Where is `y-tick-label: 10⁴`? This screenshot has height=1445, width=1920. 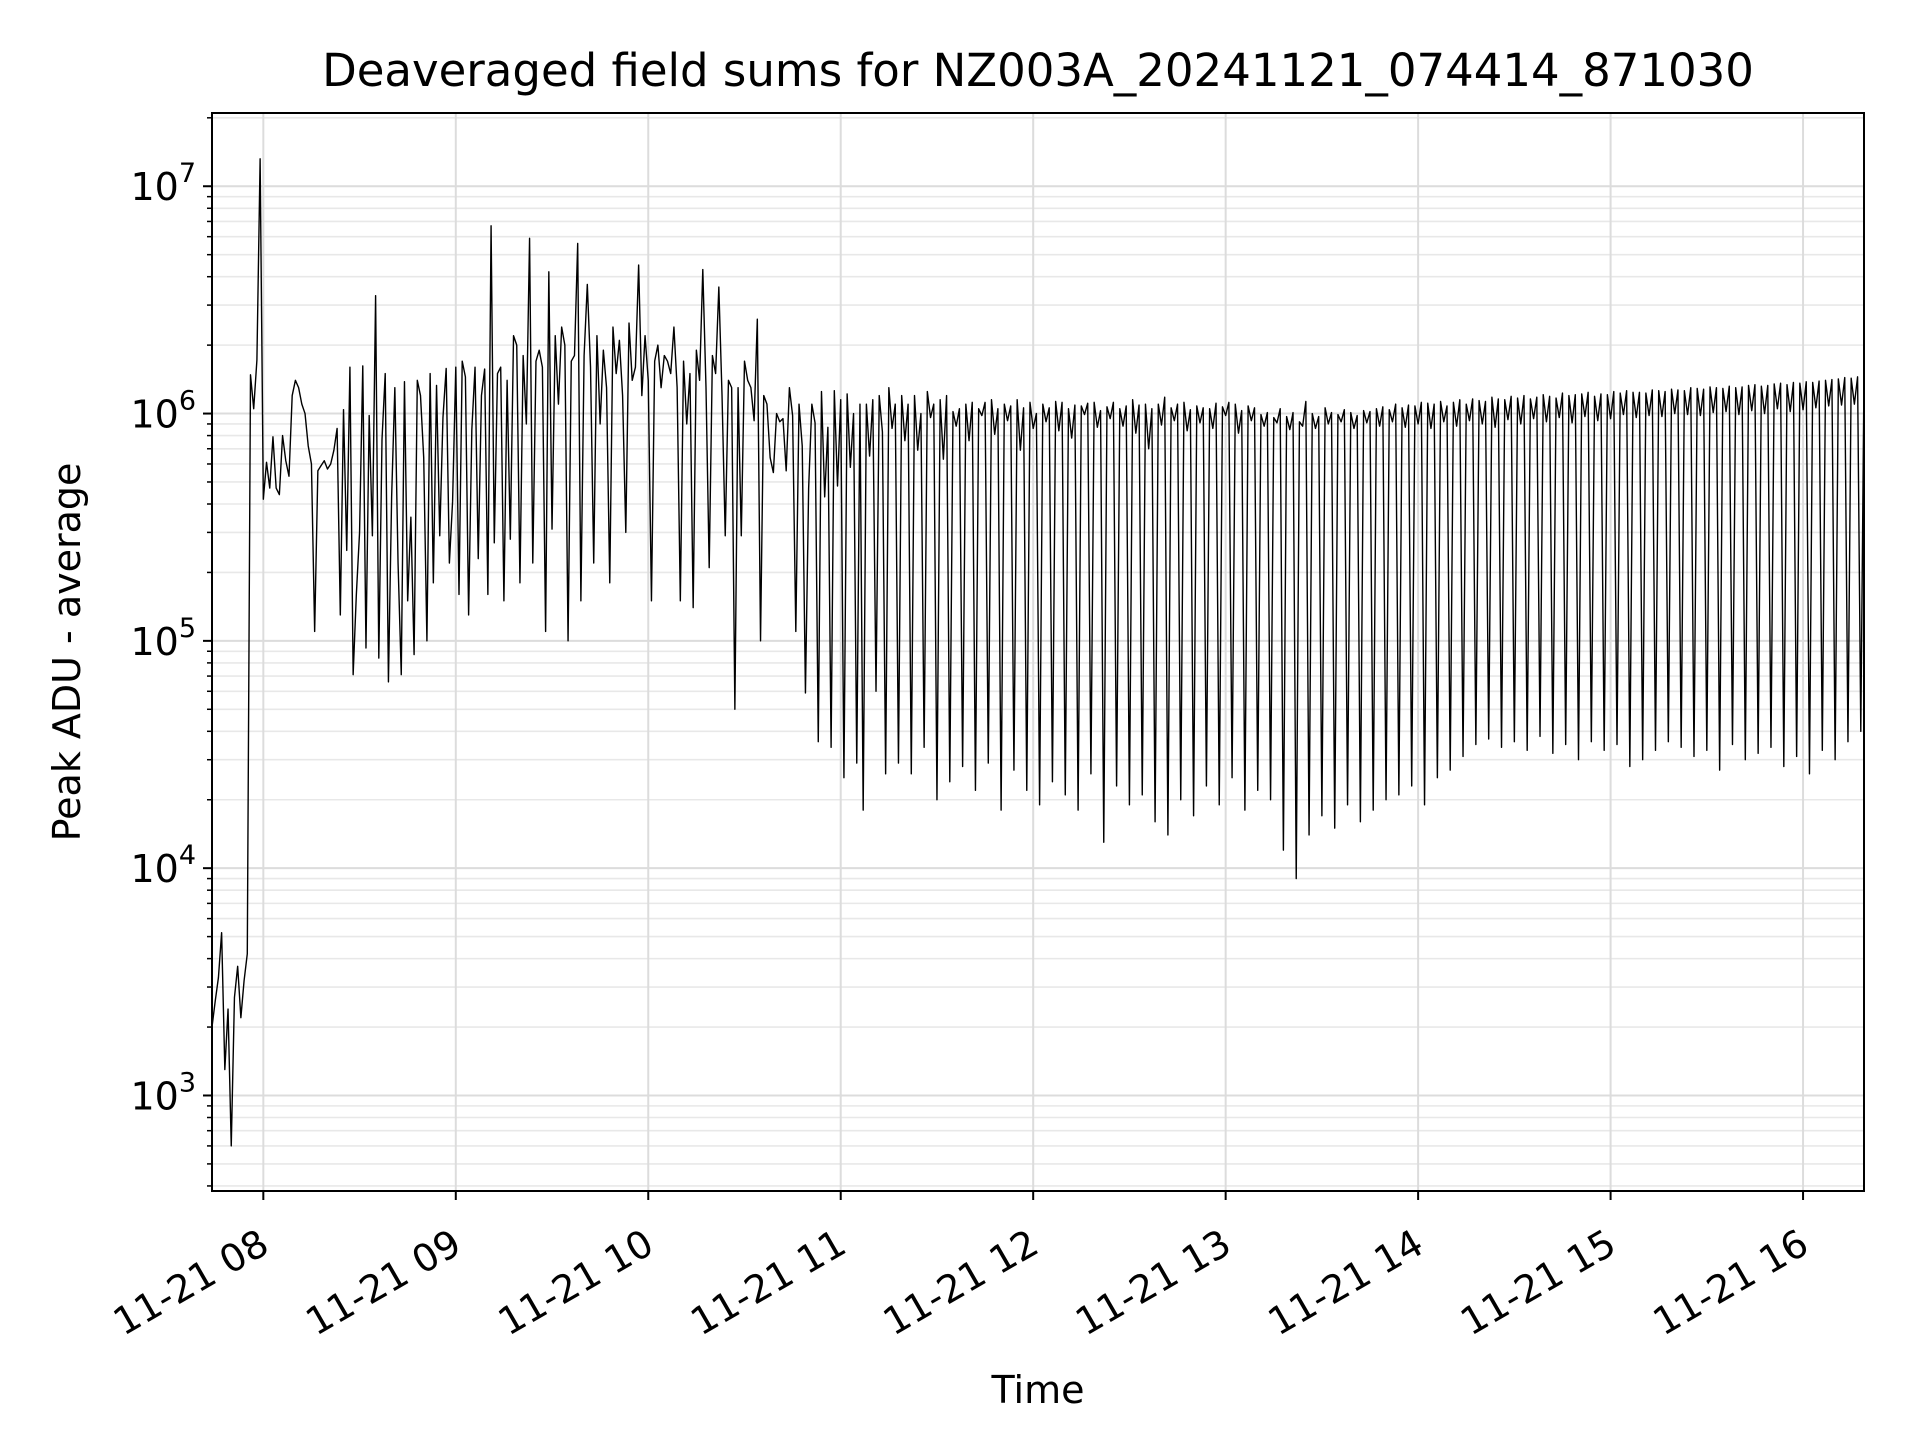
y-tick-label: 10⁴ is located at coordinates (163, 865).